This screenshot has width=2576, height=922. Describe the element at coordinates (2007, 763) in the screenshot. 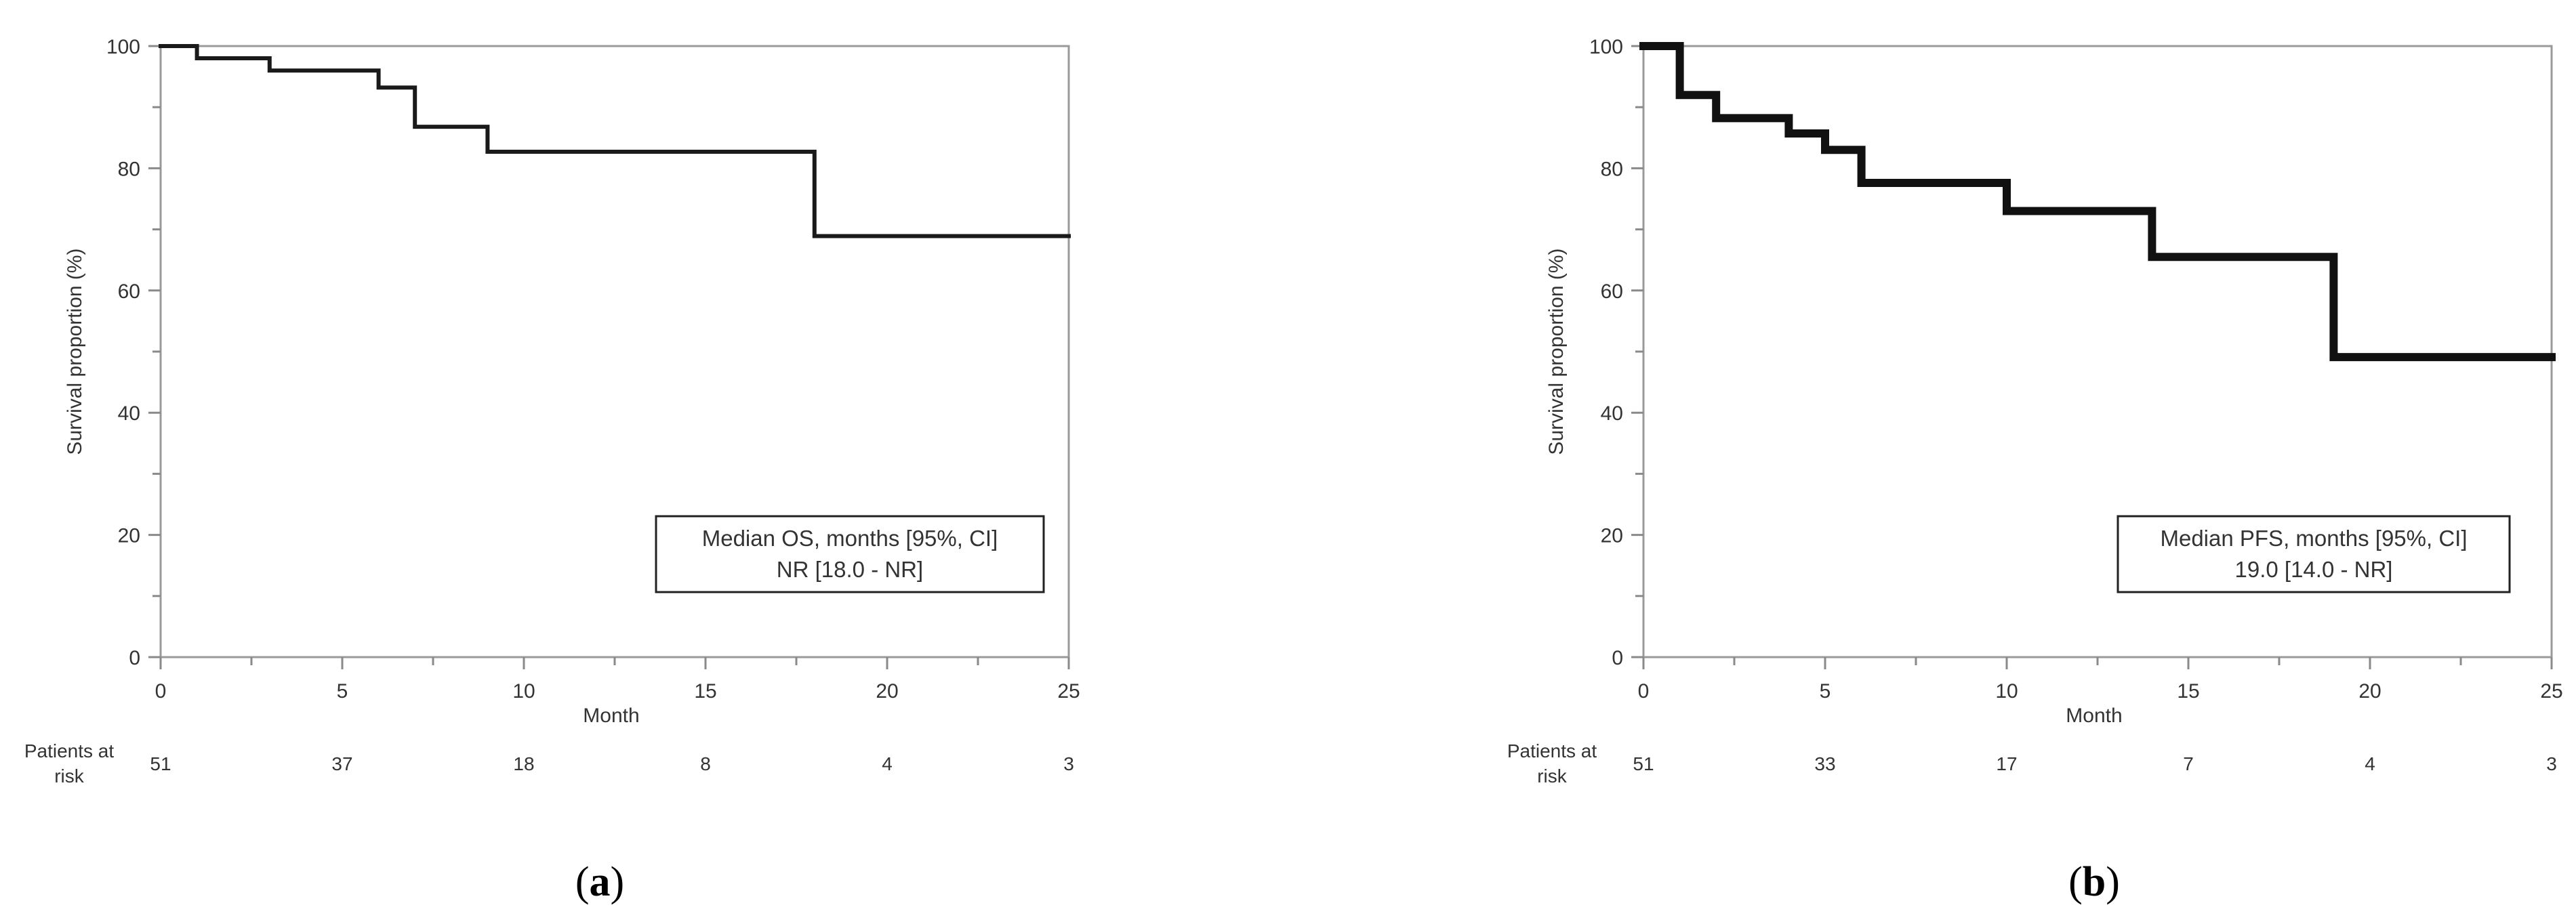

I see `panel-b-risk-count: 17` at that location.